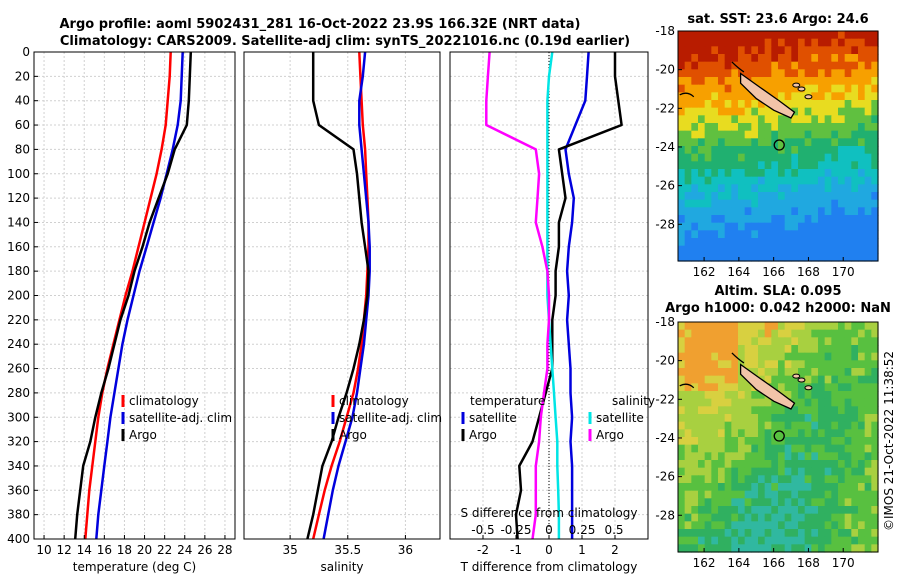 This screenshot has width=900, height=580. I want to click on map-x-tick-label: 170, so click(843, 272).